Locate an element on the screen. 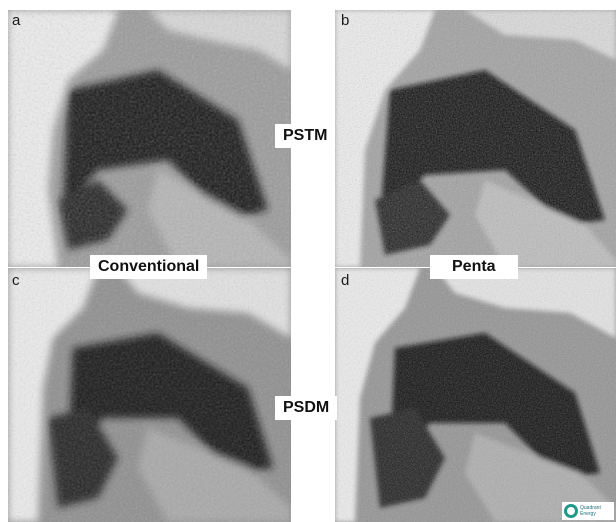 Image resolution: width=616 pixels, height=522 pixels. logo-text: Quadrant Energy is located at coordinates (590, 511).